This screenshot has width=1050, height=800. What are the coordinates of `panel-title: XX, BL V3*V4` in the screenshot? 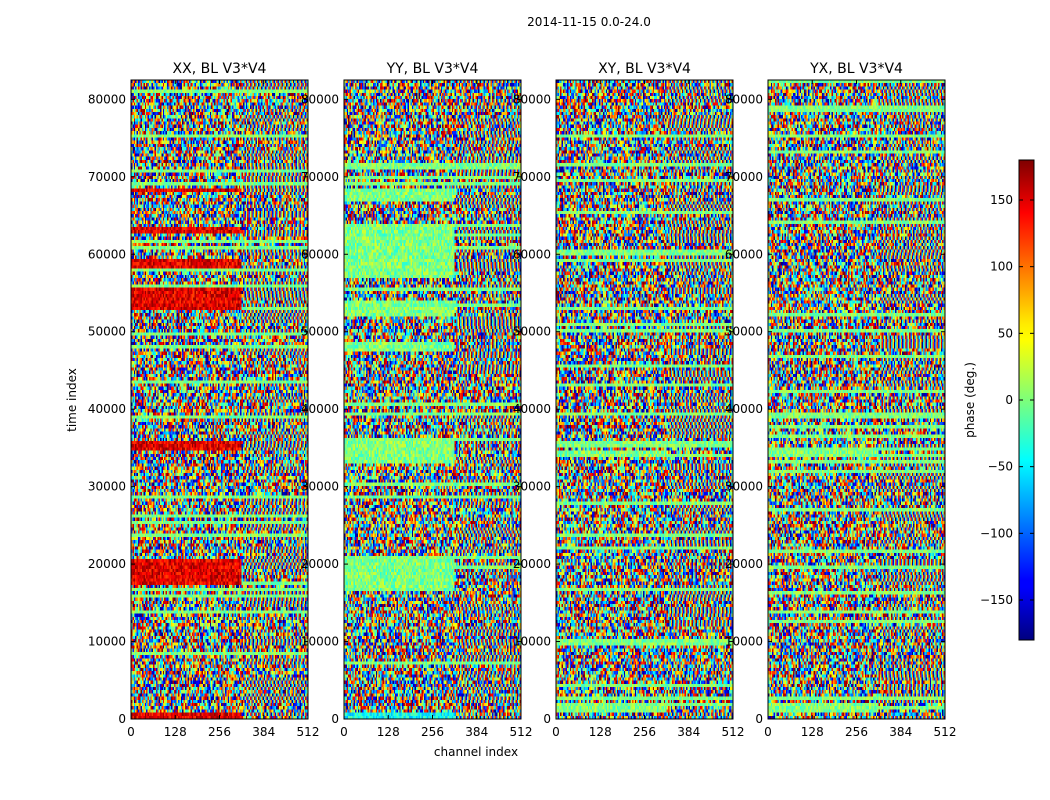 It's located at (220, 69).